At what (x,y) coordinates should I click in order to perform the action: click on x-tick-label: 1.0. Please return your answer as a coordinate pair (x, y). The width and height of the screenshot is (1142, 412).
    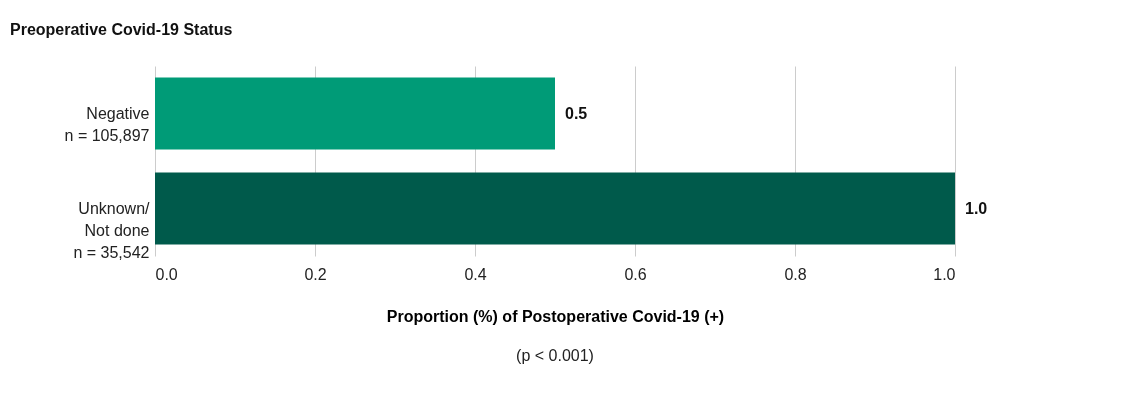
    Looking at the image, I should click on (944, 274).